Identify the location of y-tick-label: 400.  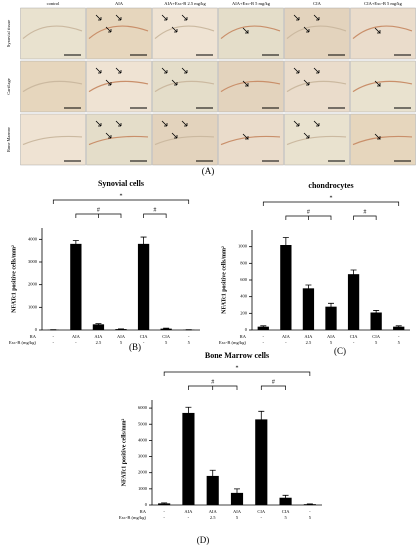
(244, 296).